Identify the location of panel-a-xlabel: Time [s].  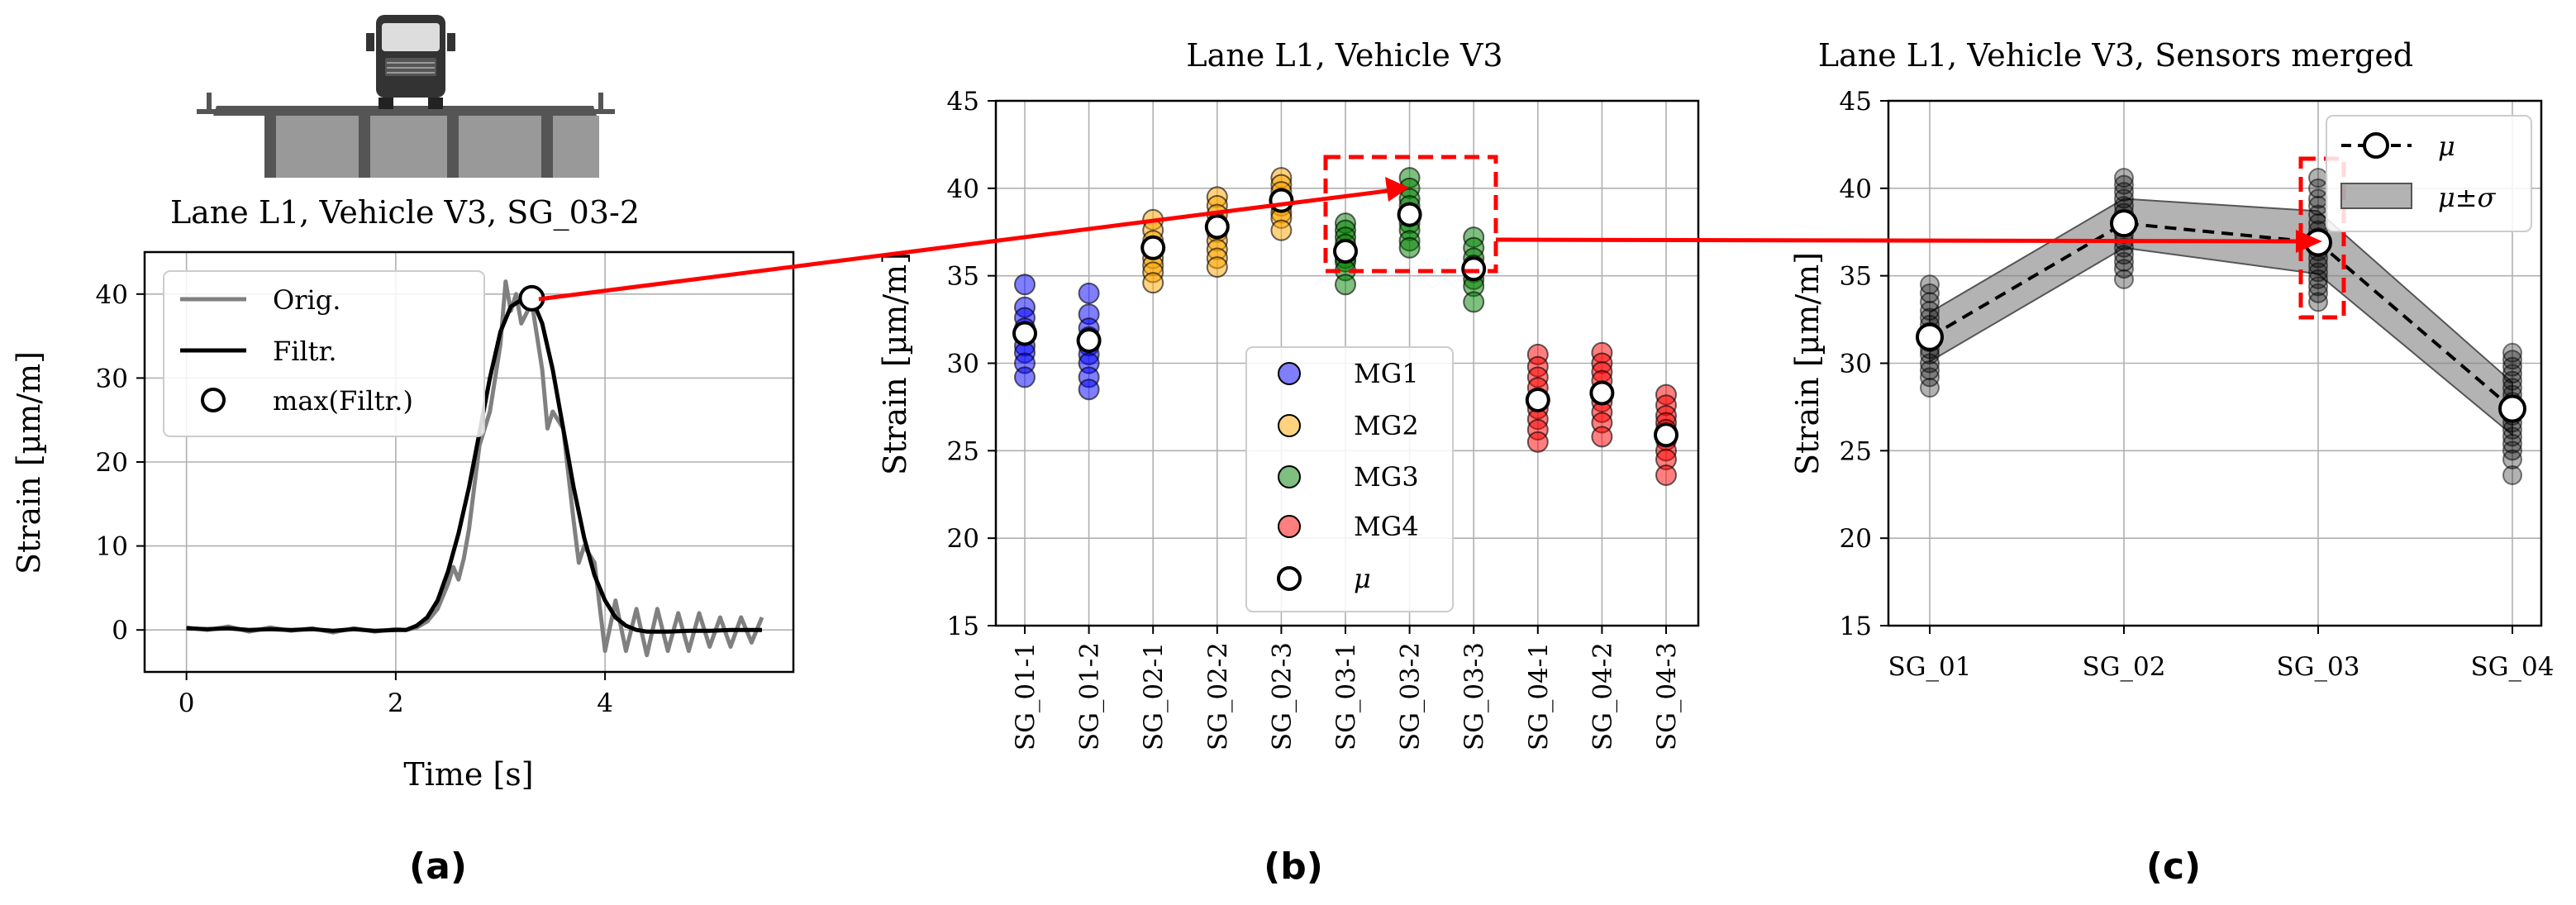
(468, 774).